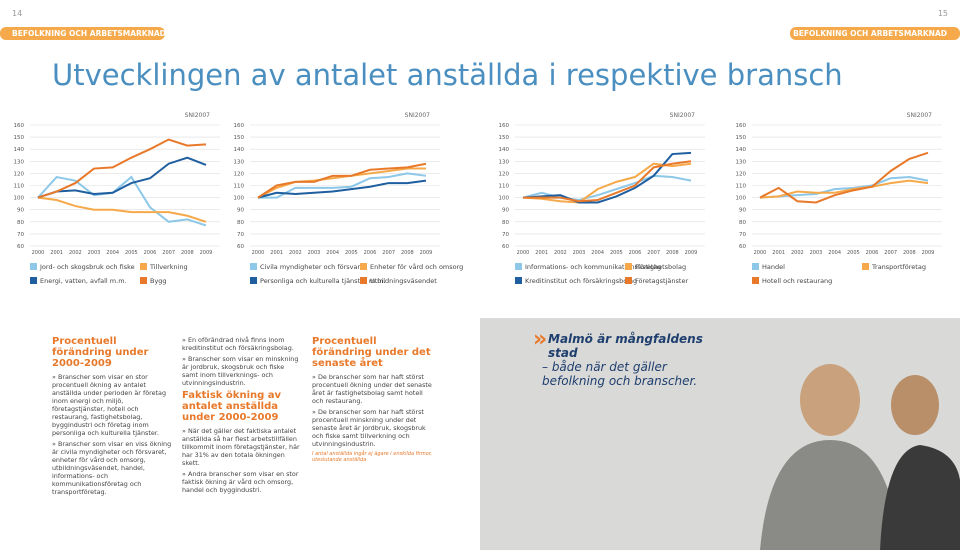  What do you see at coordinates (660, 267) in the screenshot?
I see `legend-label: Fastighetsbolag` at bounding box center [660, 267].